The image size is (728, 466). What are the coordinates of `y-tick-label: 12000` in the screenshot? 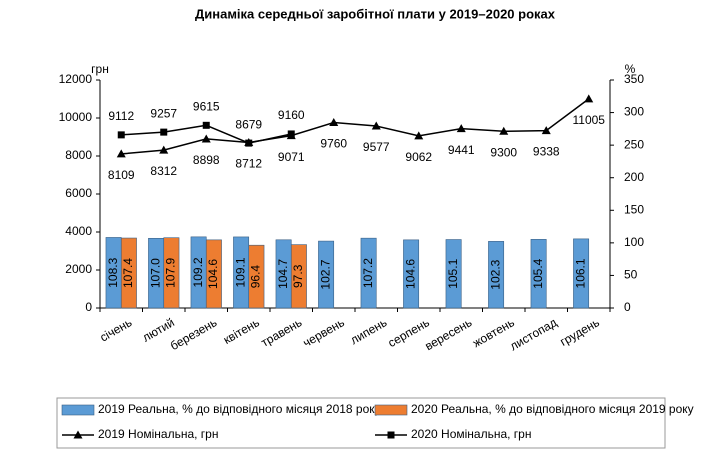 It's located at (76, 79).